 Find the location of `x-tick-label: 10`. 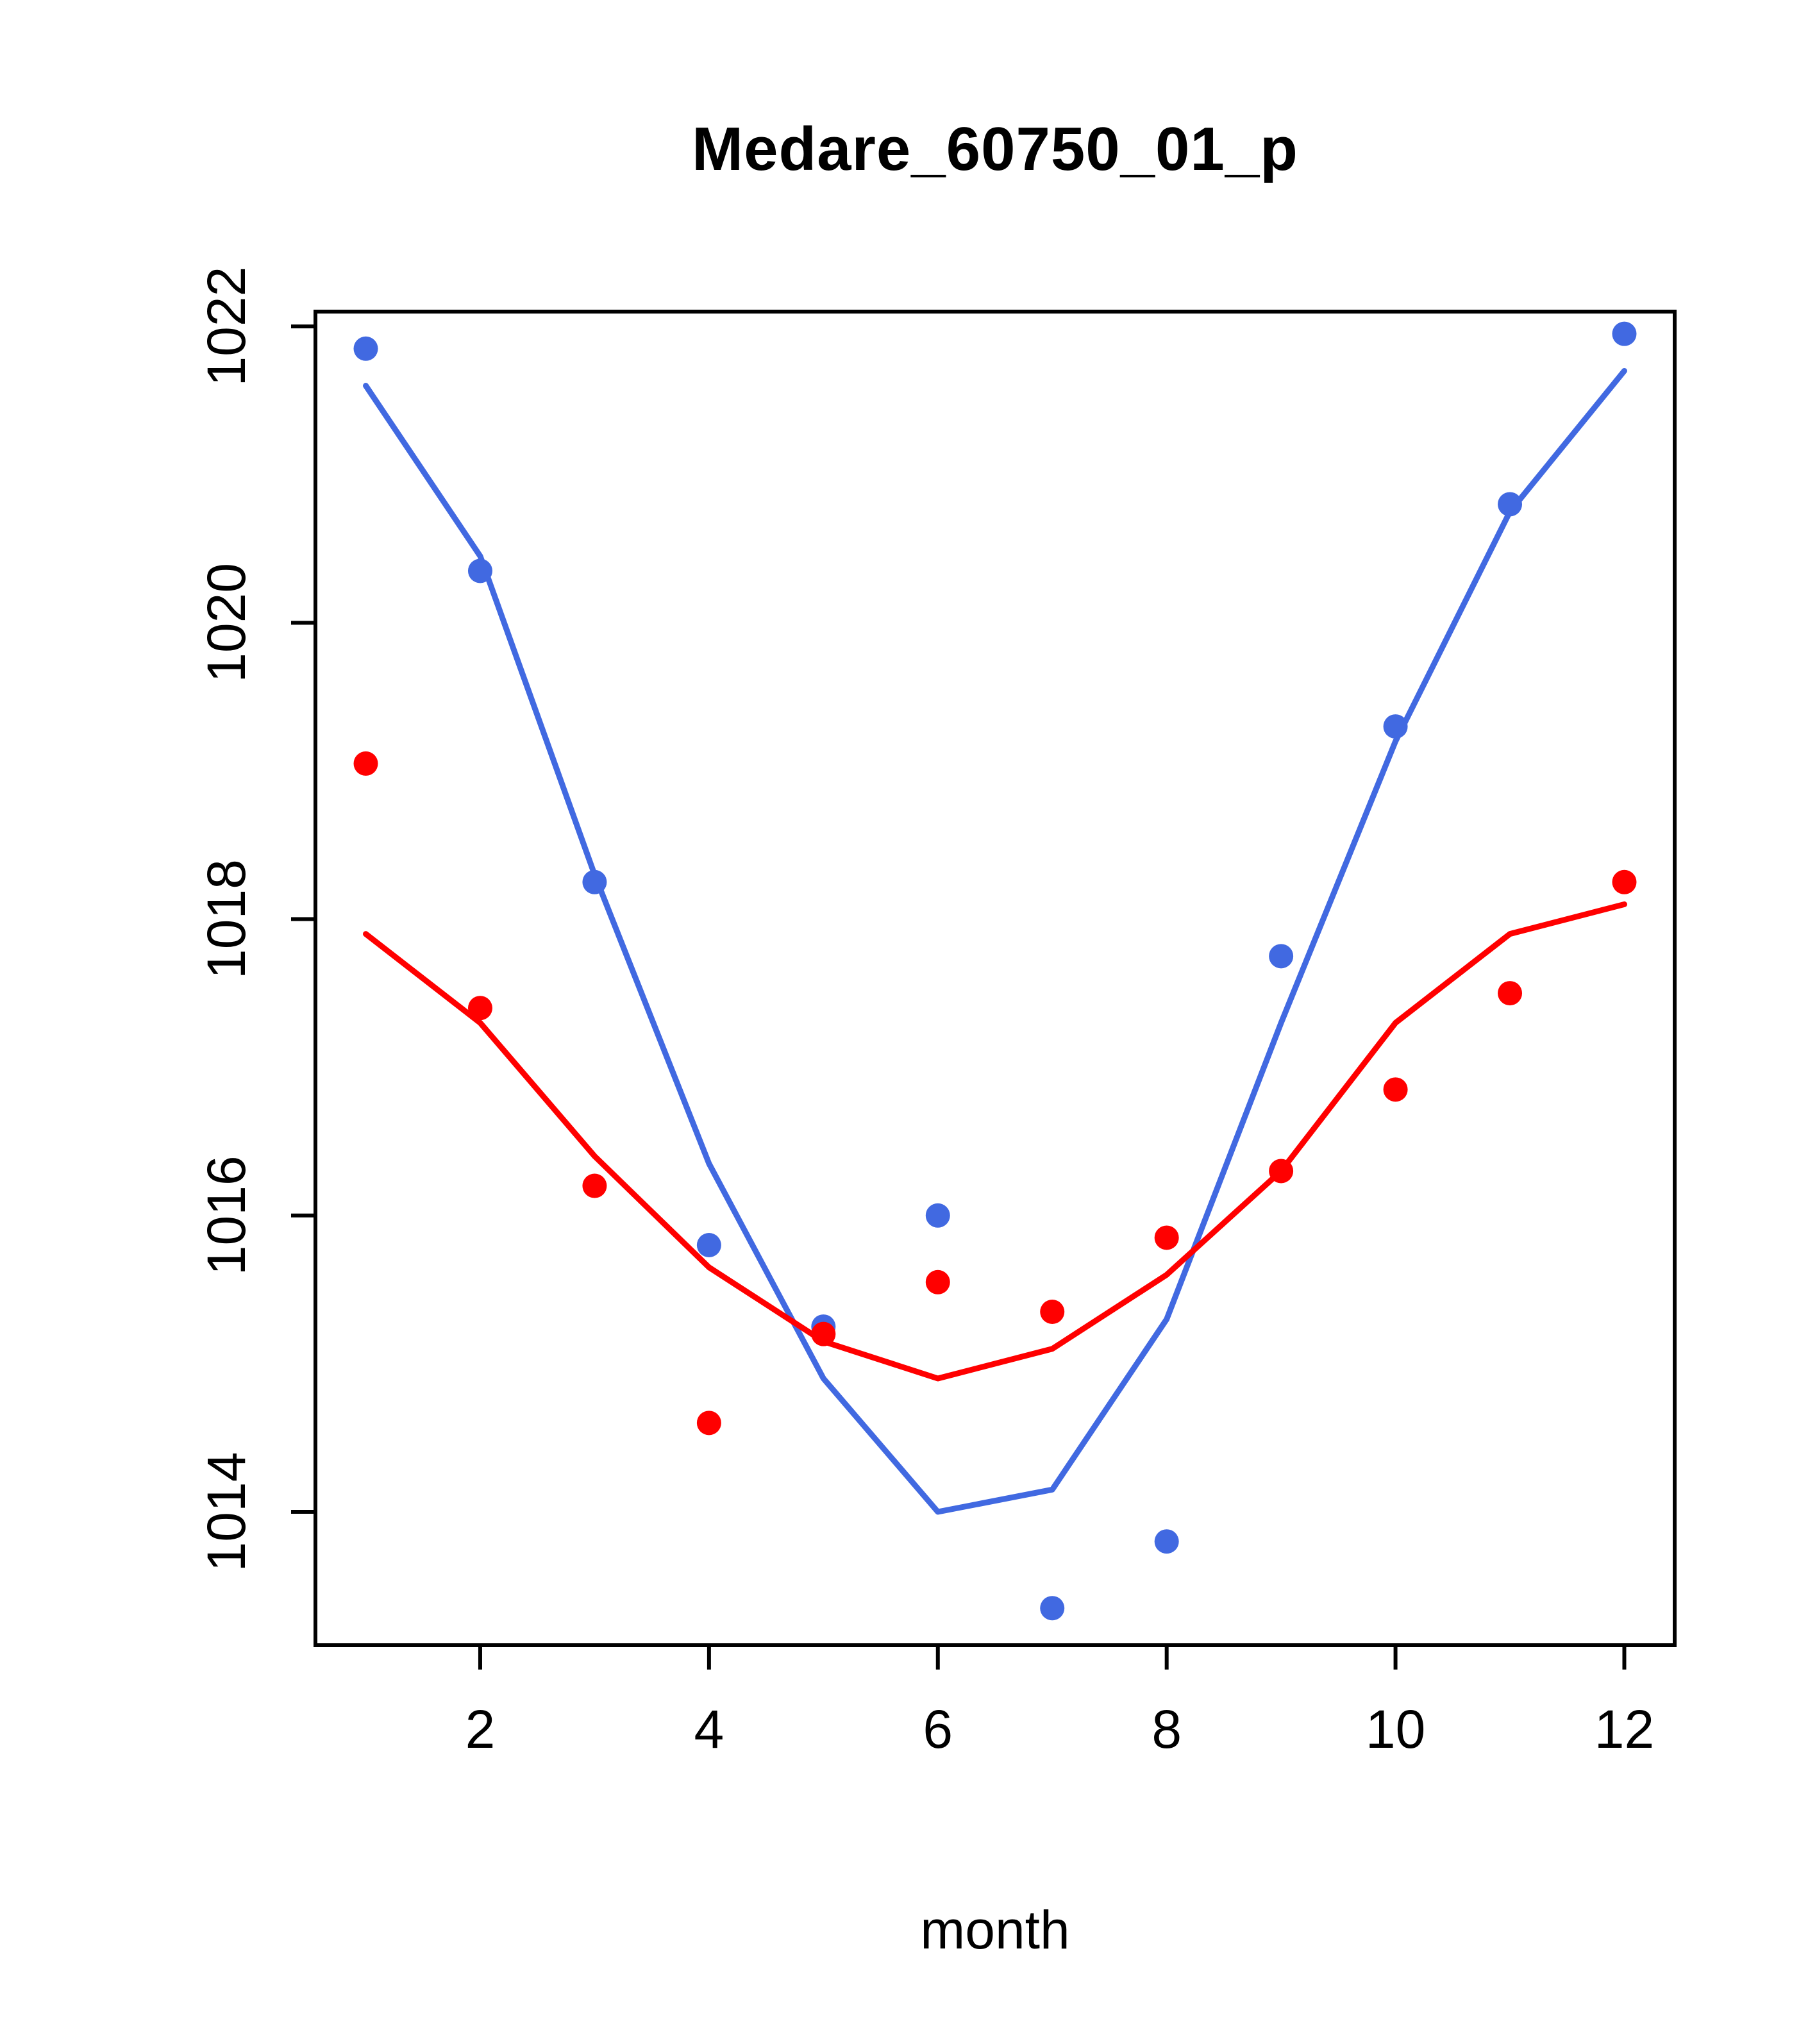

x-tick-label: 10 is located at coordinates (1395, 1729).